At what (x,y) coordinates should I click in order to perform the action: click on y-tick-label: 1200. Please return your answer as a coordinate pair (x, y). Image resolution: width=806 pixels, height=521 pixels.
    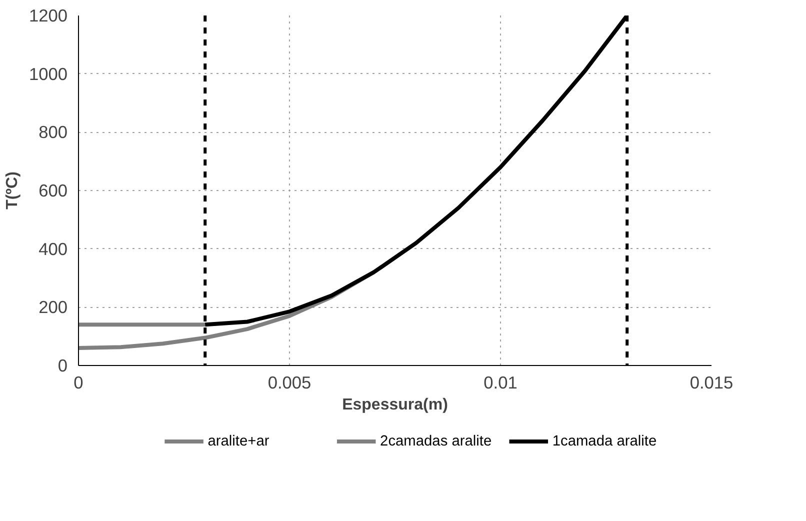
    Looking at the image, I should click on (48, 16).